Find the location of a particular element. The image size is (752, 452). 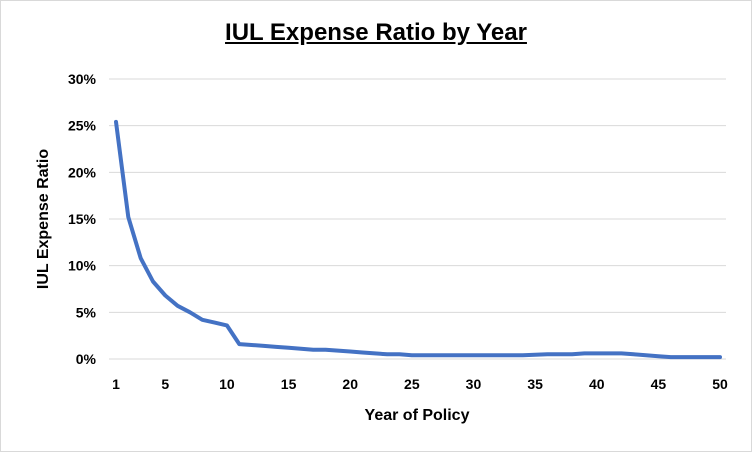

y-axis-title: IUL Expense Ratio is located at coordinates (43, 219).